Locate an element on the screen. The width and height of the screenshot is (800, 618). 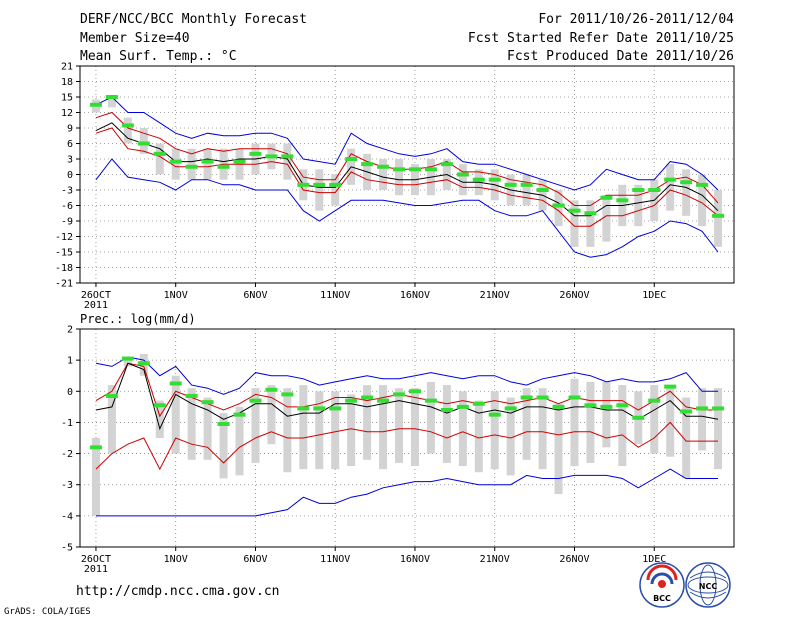
bcc-logo: BCC is located at coordinates (662, 585).